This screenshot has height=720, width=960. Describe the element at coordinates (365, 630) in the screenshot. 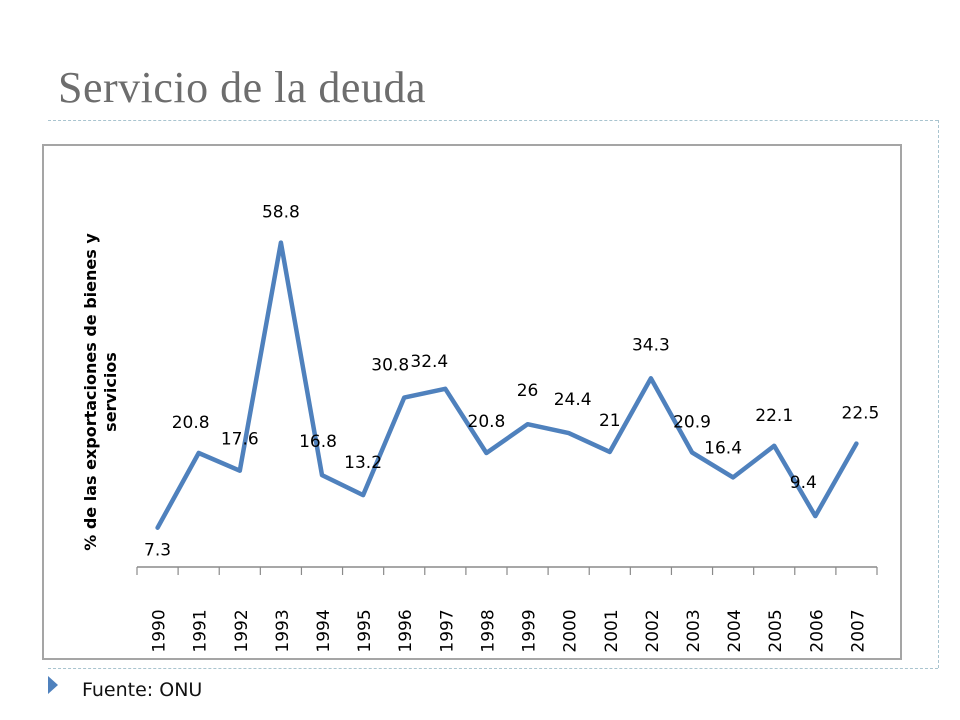

I see `x-tick-label: 1995` at that location.